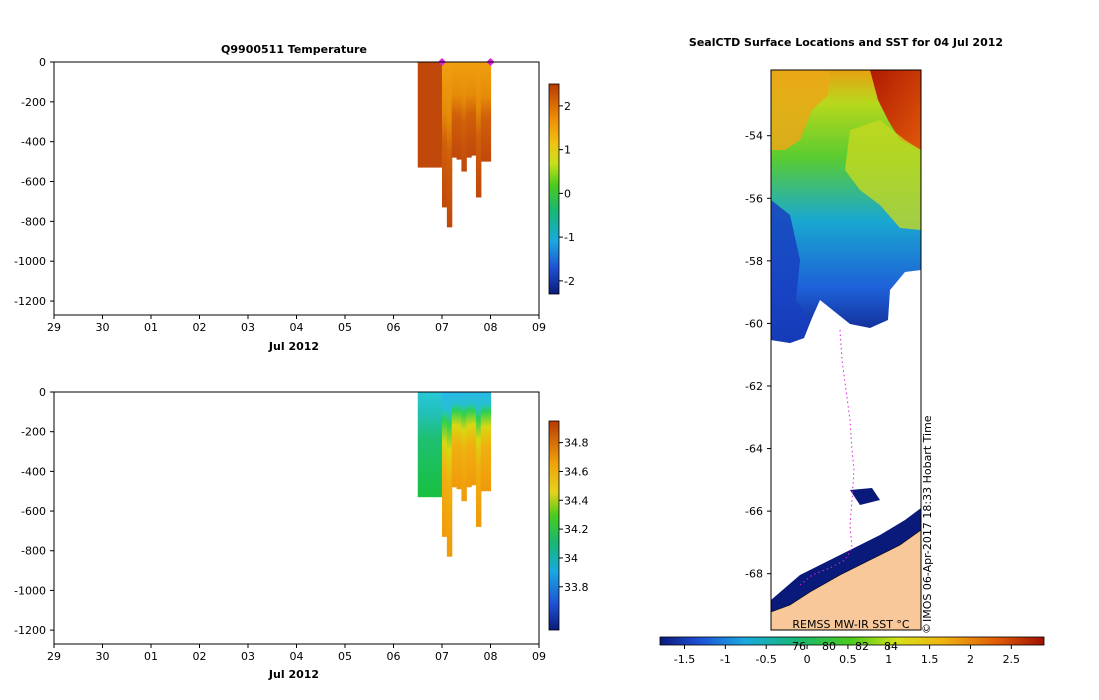 This screenshot has height=700, width=1099. I want to click on salinity-ytick-label: -800, so click(33, 551).